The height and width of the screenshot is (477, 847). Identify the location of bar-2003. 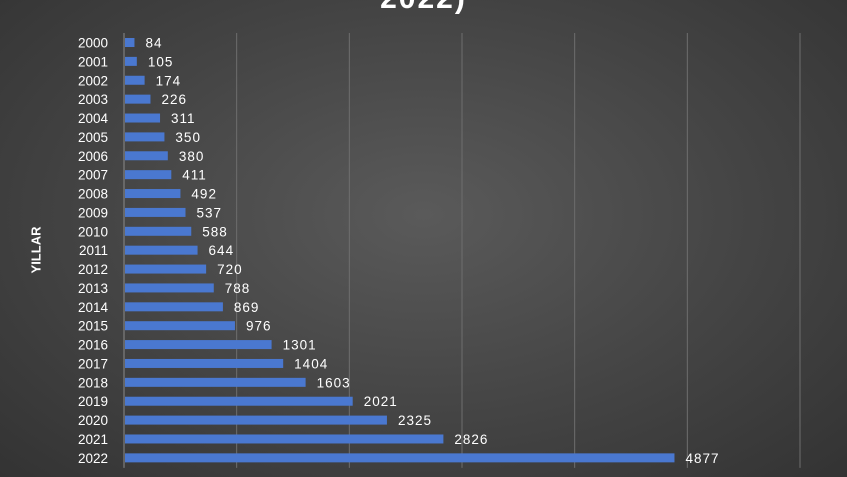
(138, 99).